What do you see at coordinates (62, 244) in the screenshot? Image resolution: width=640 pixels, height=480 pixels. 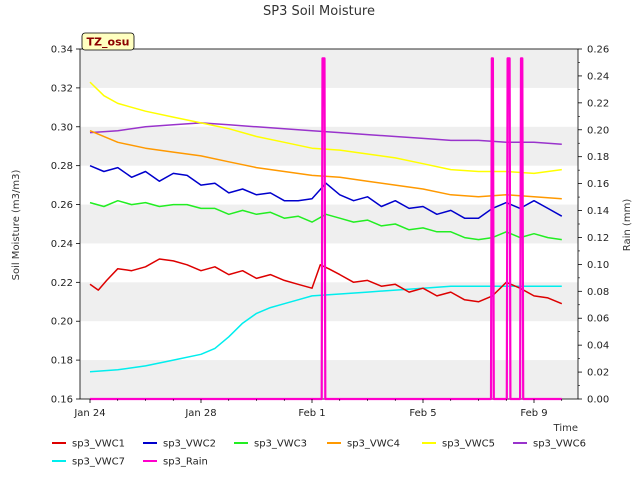 I see `y-tick-label: 0.24` at bounding box center [62, 244].